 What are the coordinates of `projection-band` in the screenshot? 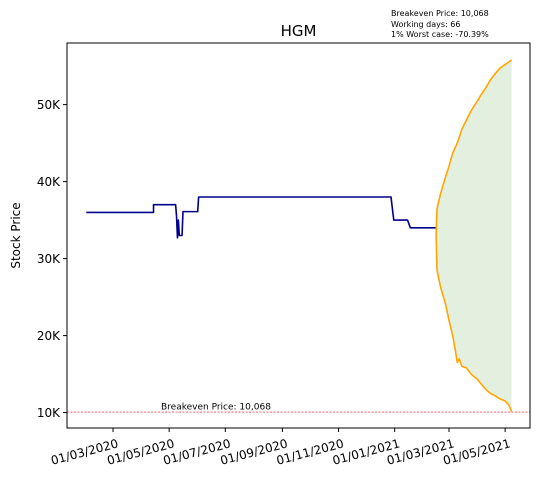 It's located at (474, 235).